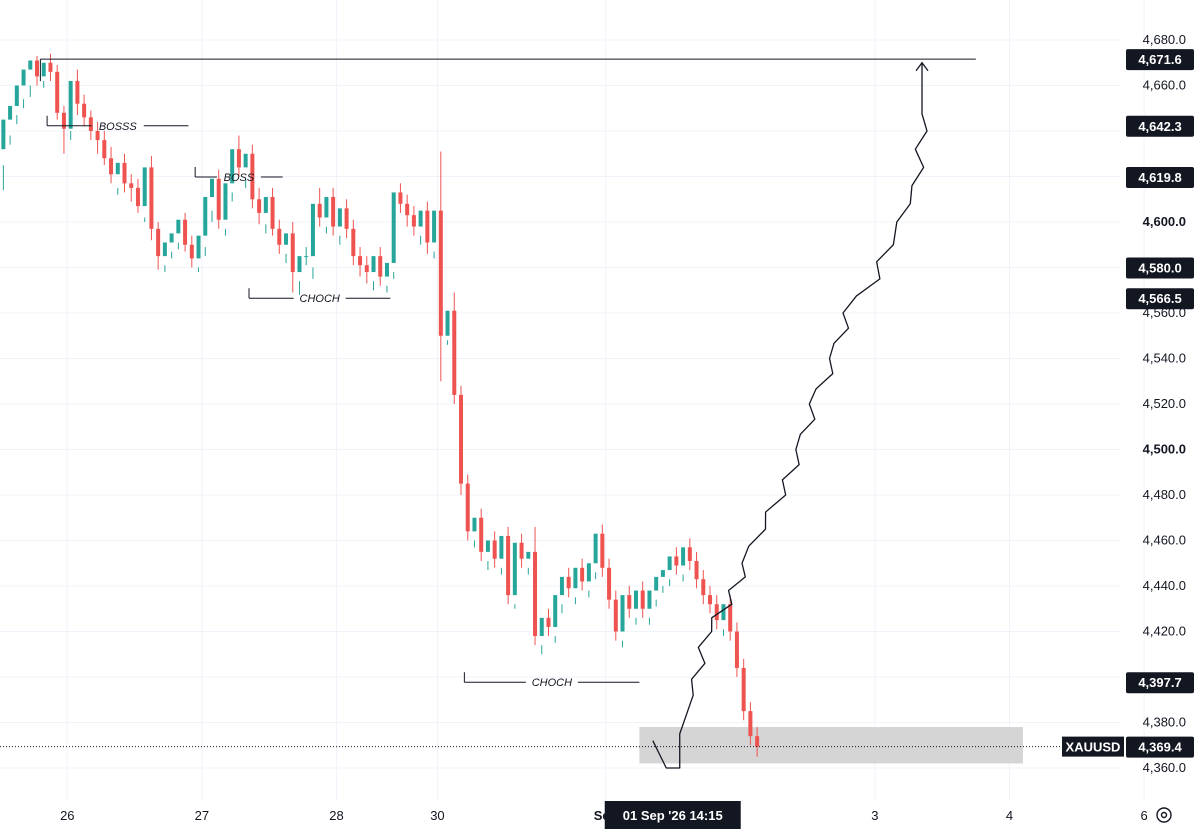  I want to click on price-badge-label: 4,671.6, so click(1159, 59).